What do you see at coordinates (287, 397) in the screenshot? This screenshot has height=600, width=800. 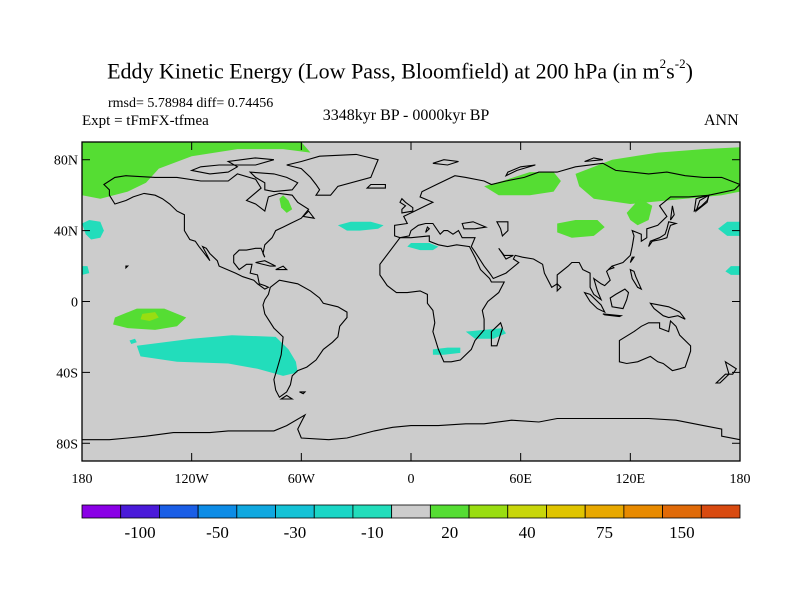 I see `coastline-tierra-del-fuego` at bounding box center [287, 397].